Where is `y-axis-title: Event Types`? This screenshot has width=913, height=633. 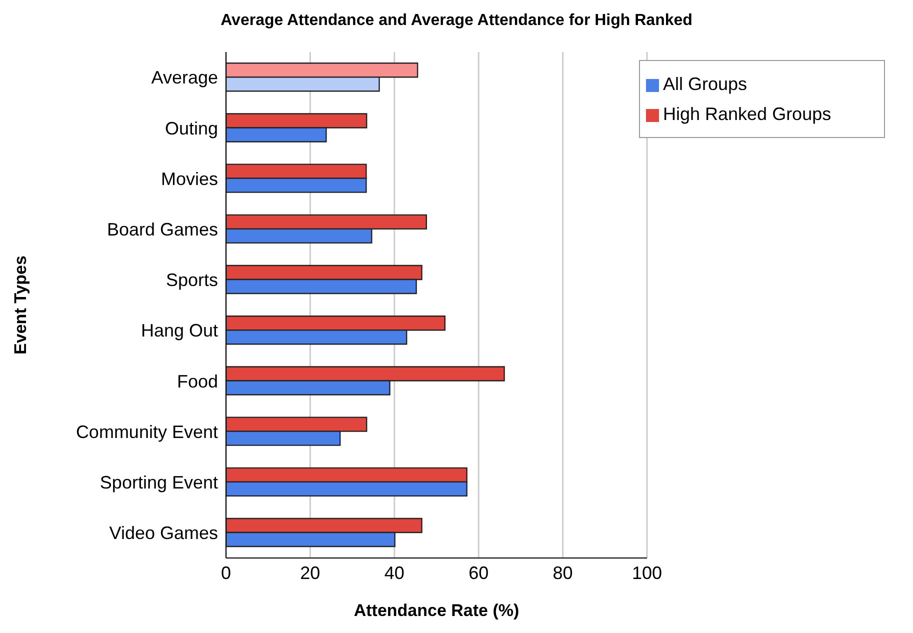
y-axis-title: Event Types is located at coordinates (20, 305).